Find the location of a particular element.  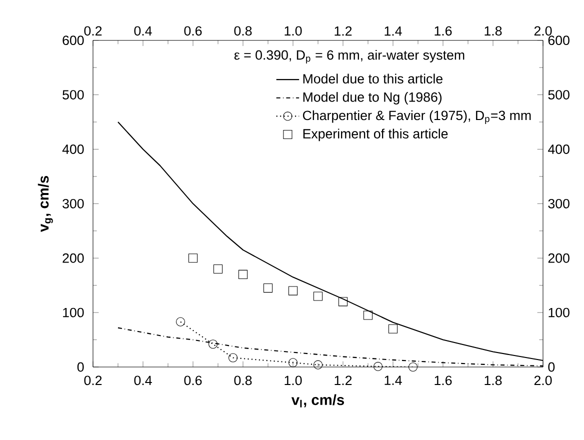

legend-label: Charpentier & Favier (1975), D$_{p}$=3 mm is located at coordinates (416, 117).